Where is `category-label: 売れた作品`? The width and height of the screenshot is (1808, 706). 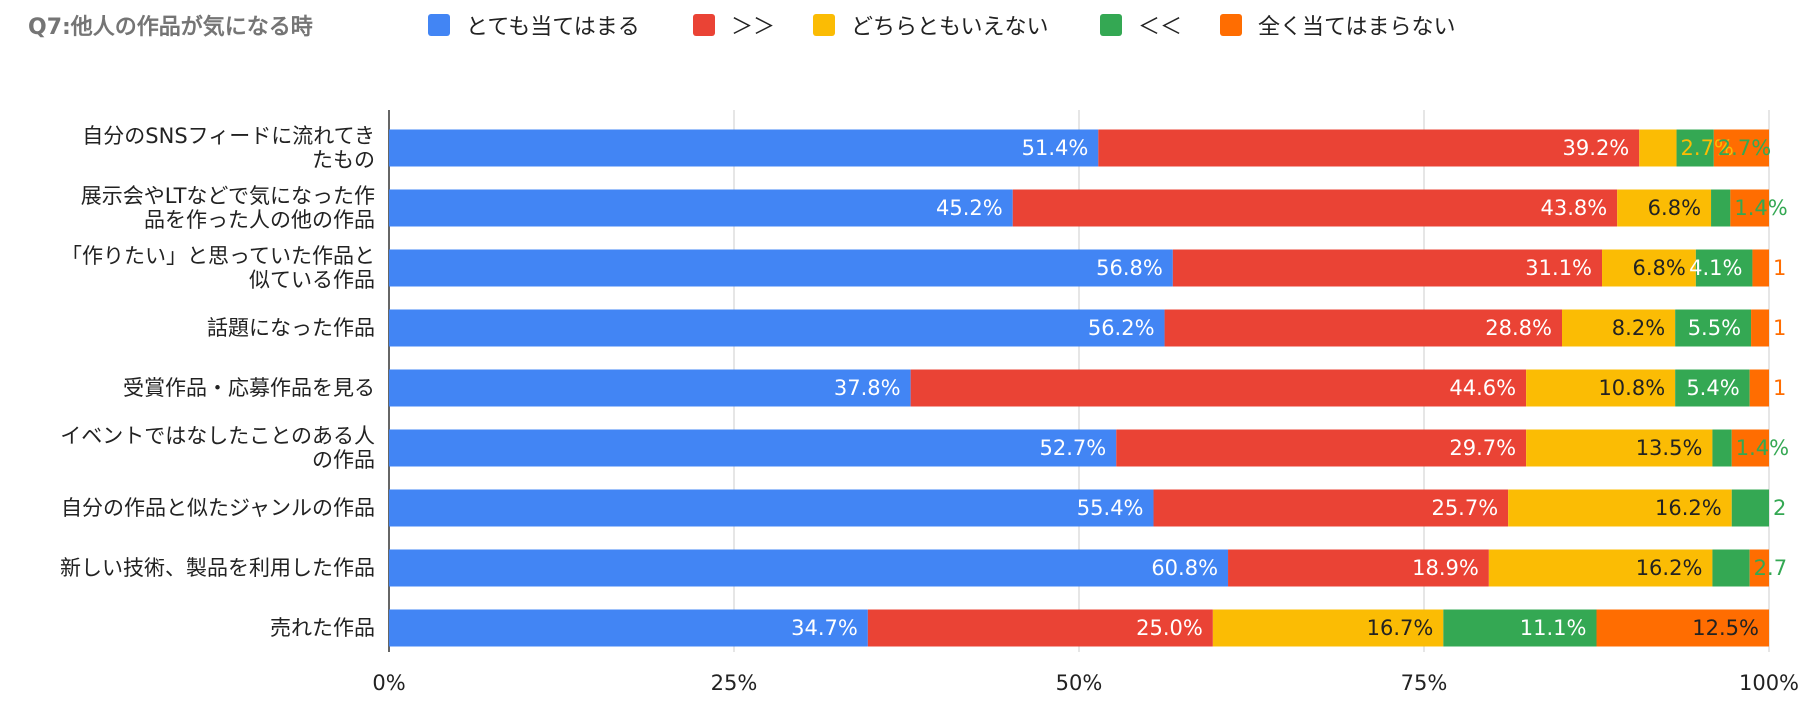 category-label: 売れた作品 is located at coordinates (322, 628).